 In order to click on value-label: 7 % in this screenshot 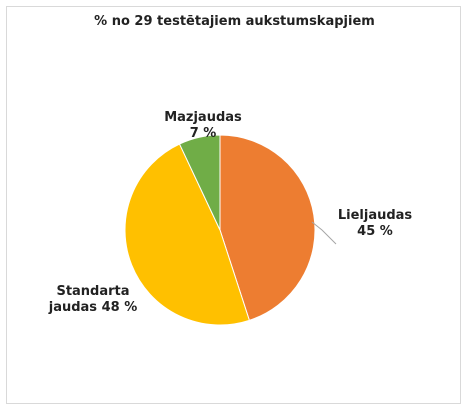, I will do `click(203, 133)`.